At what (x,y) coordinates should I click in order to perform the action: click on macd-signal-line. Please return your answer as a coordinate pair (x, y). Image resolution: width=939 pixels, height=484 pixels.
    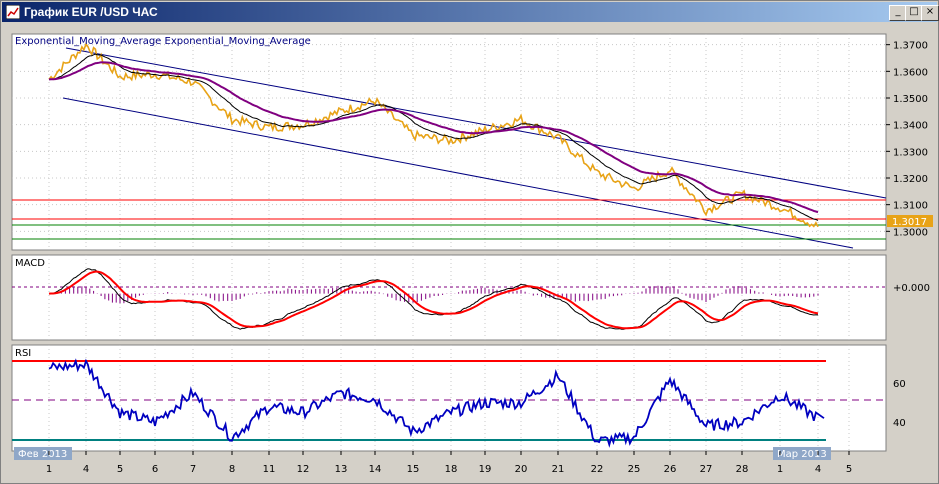
    Looking at the image, I should click on (433, 300).